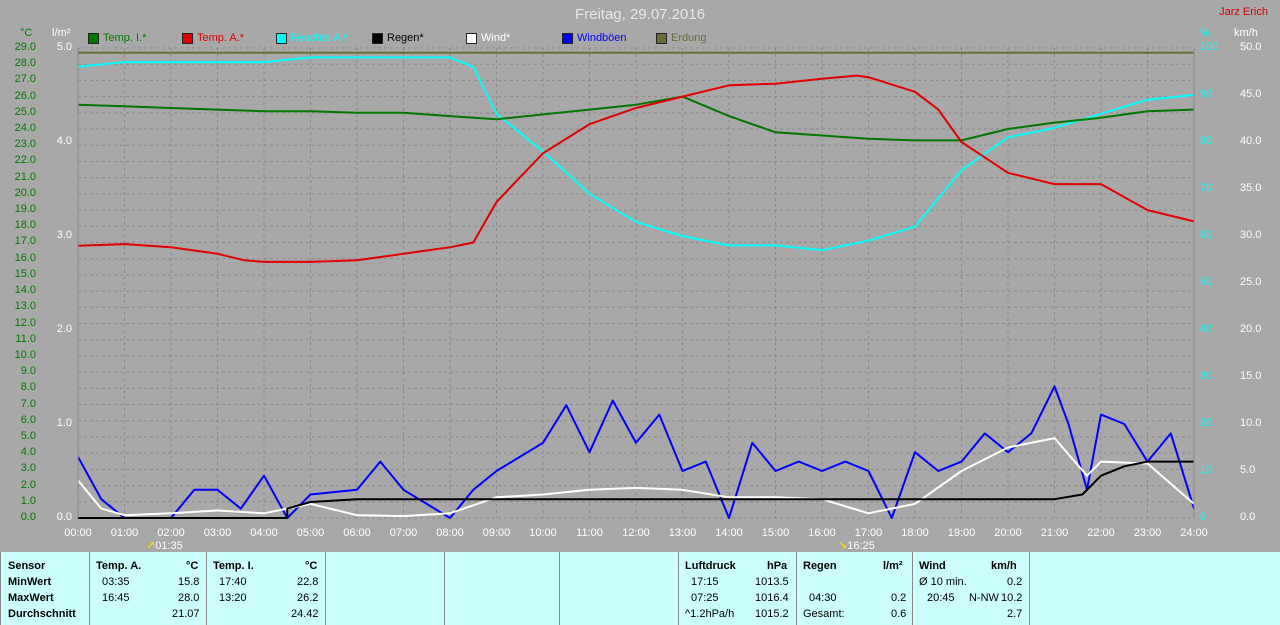 The height and width of the screenshot is (625, 1280). I want to click on rain-tick-label: 4.0, so click(64, 141).